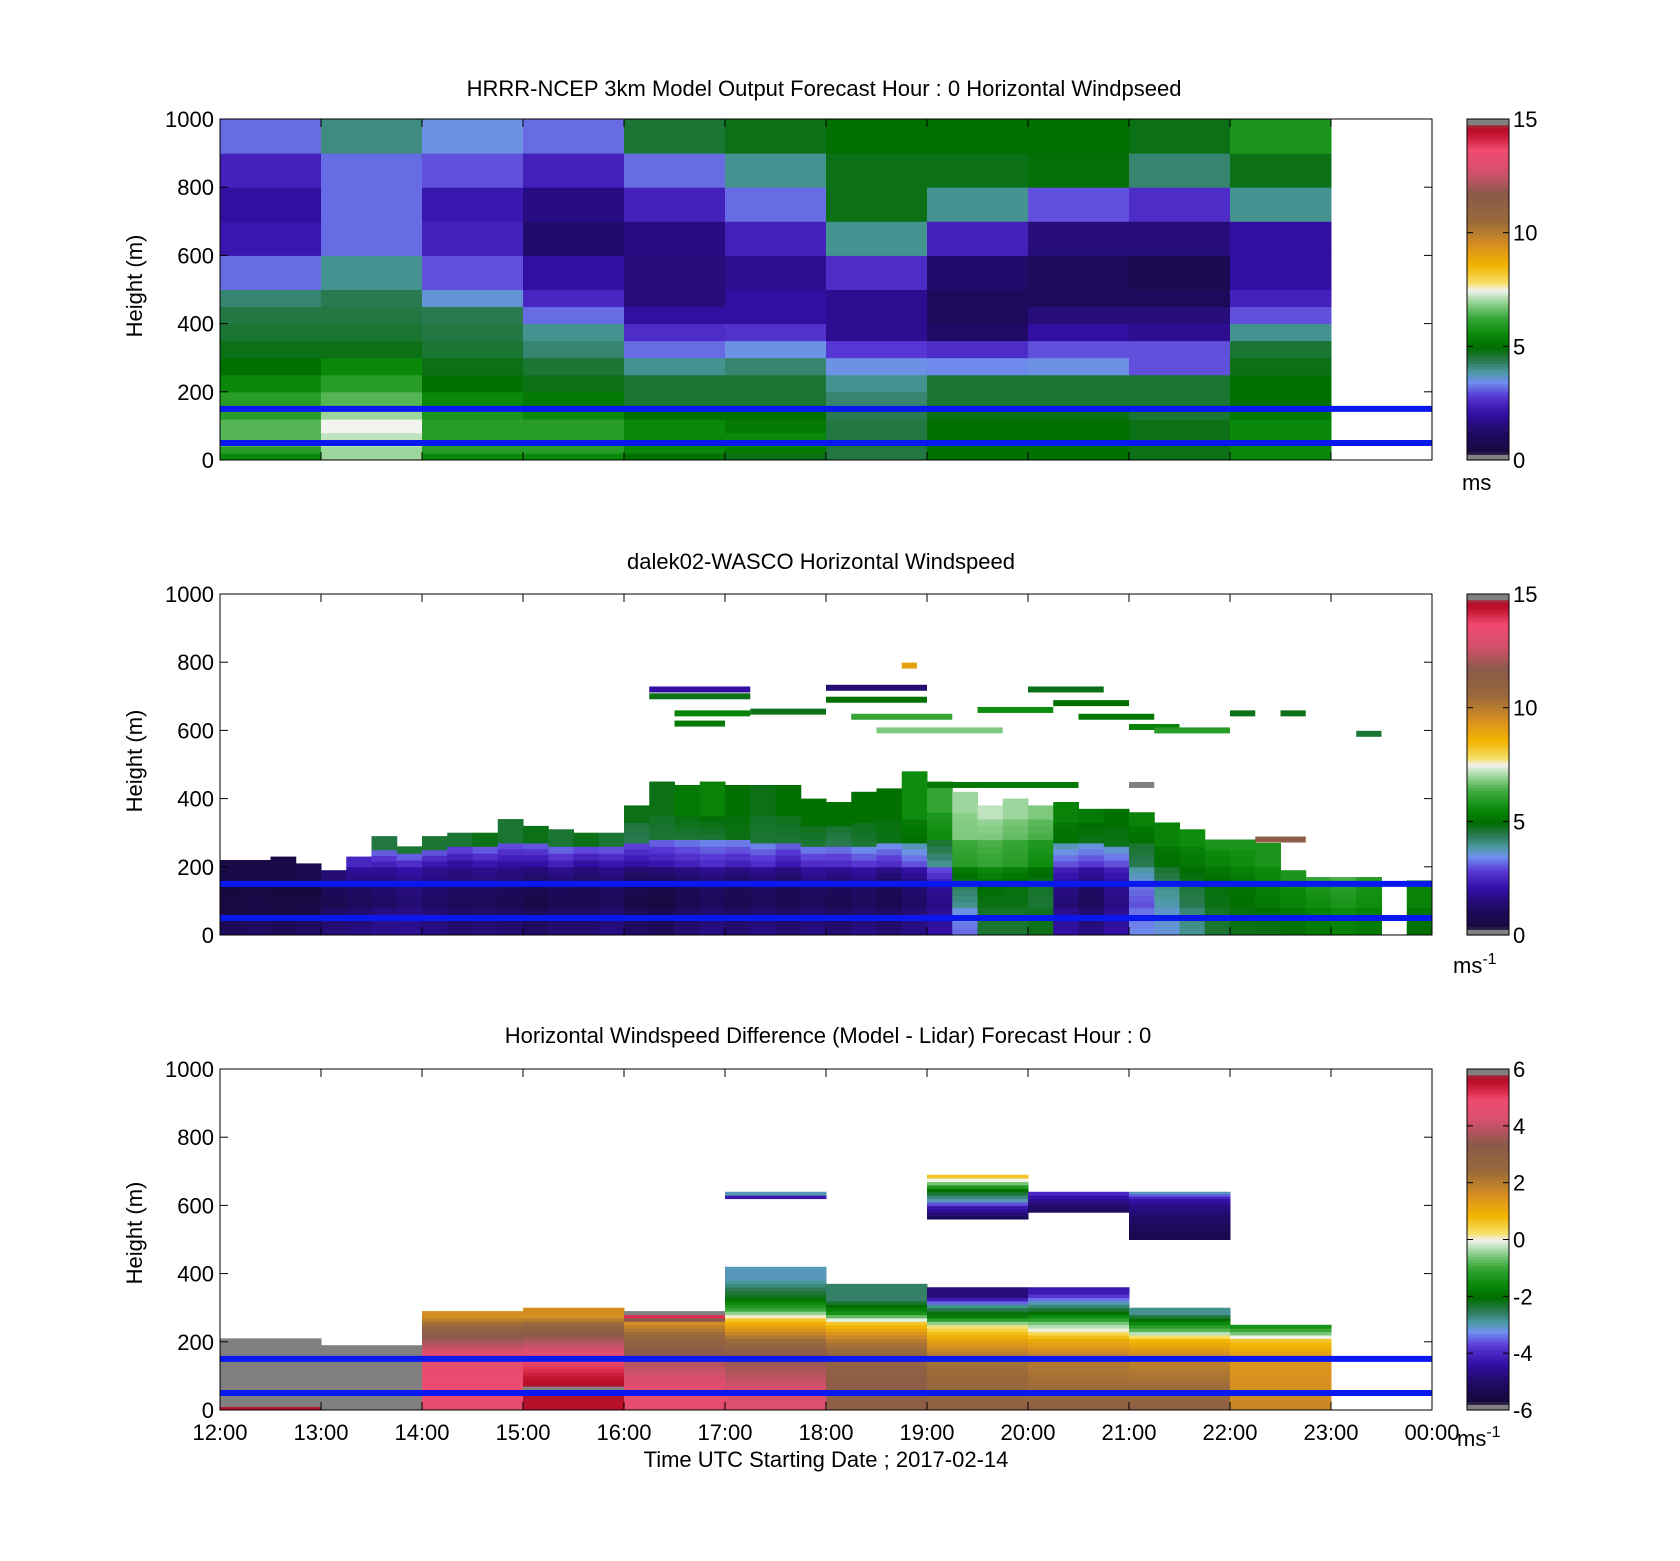 This screenshot has width=1680, height=1561. I want to click on x-tick-label: 23:00, so click(1330, 1432).